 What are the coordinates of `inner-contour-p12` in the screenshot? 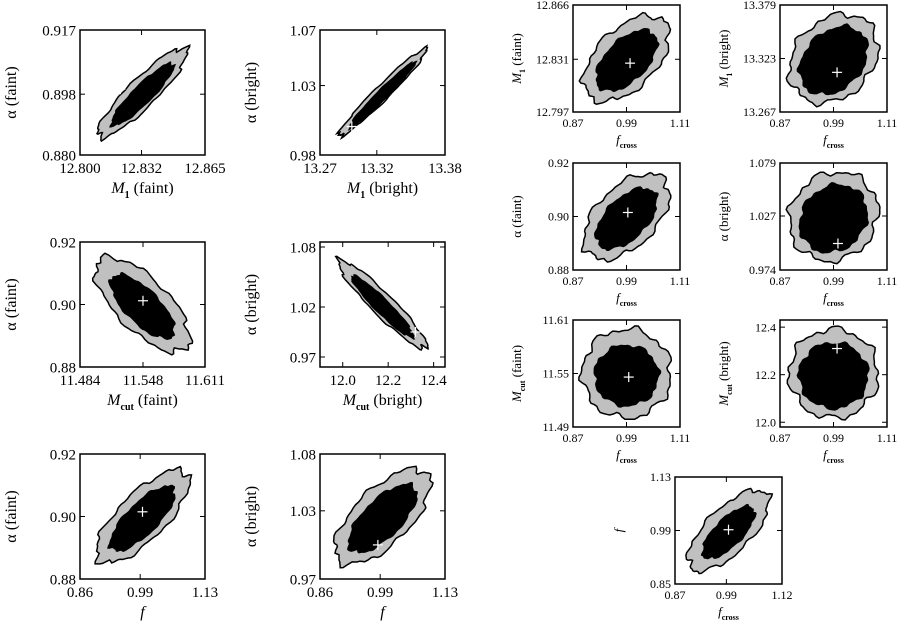 It's located at (833, 376).